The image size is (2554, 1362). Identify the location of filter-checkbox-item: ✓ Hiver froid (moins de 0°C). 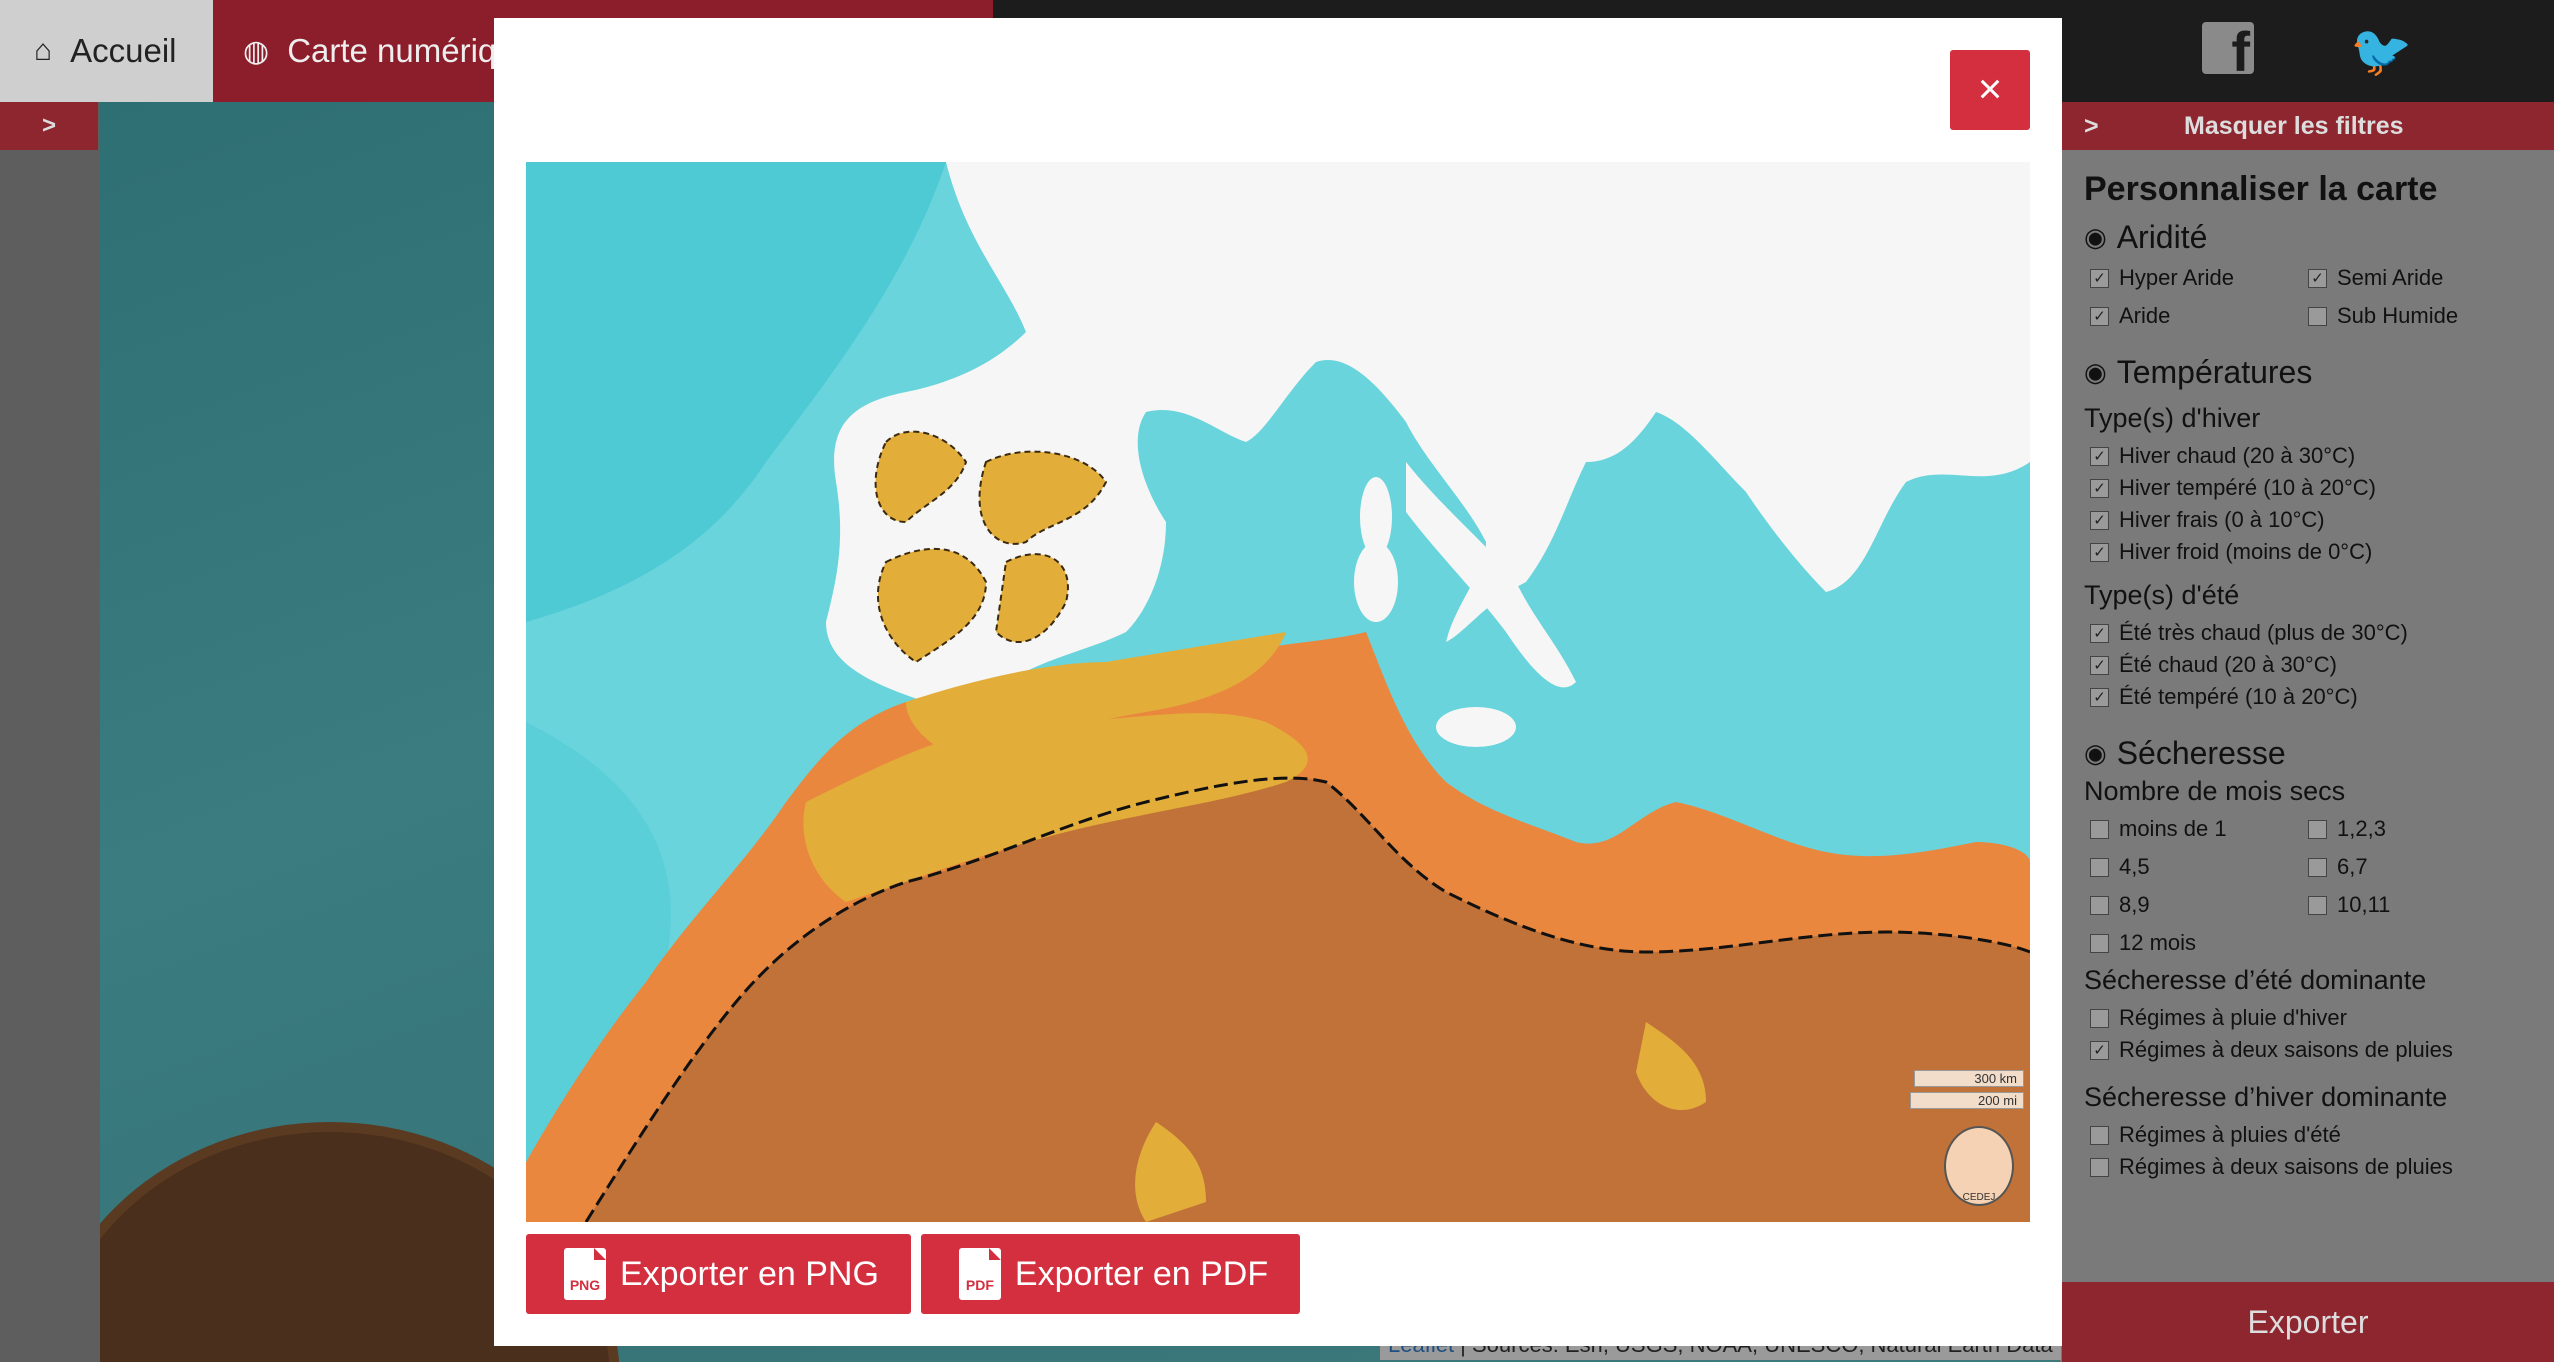
(2319, 552).